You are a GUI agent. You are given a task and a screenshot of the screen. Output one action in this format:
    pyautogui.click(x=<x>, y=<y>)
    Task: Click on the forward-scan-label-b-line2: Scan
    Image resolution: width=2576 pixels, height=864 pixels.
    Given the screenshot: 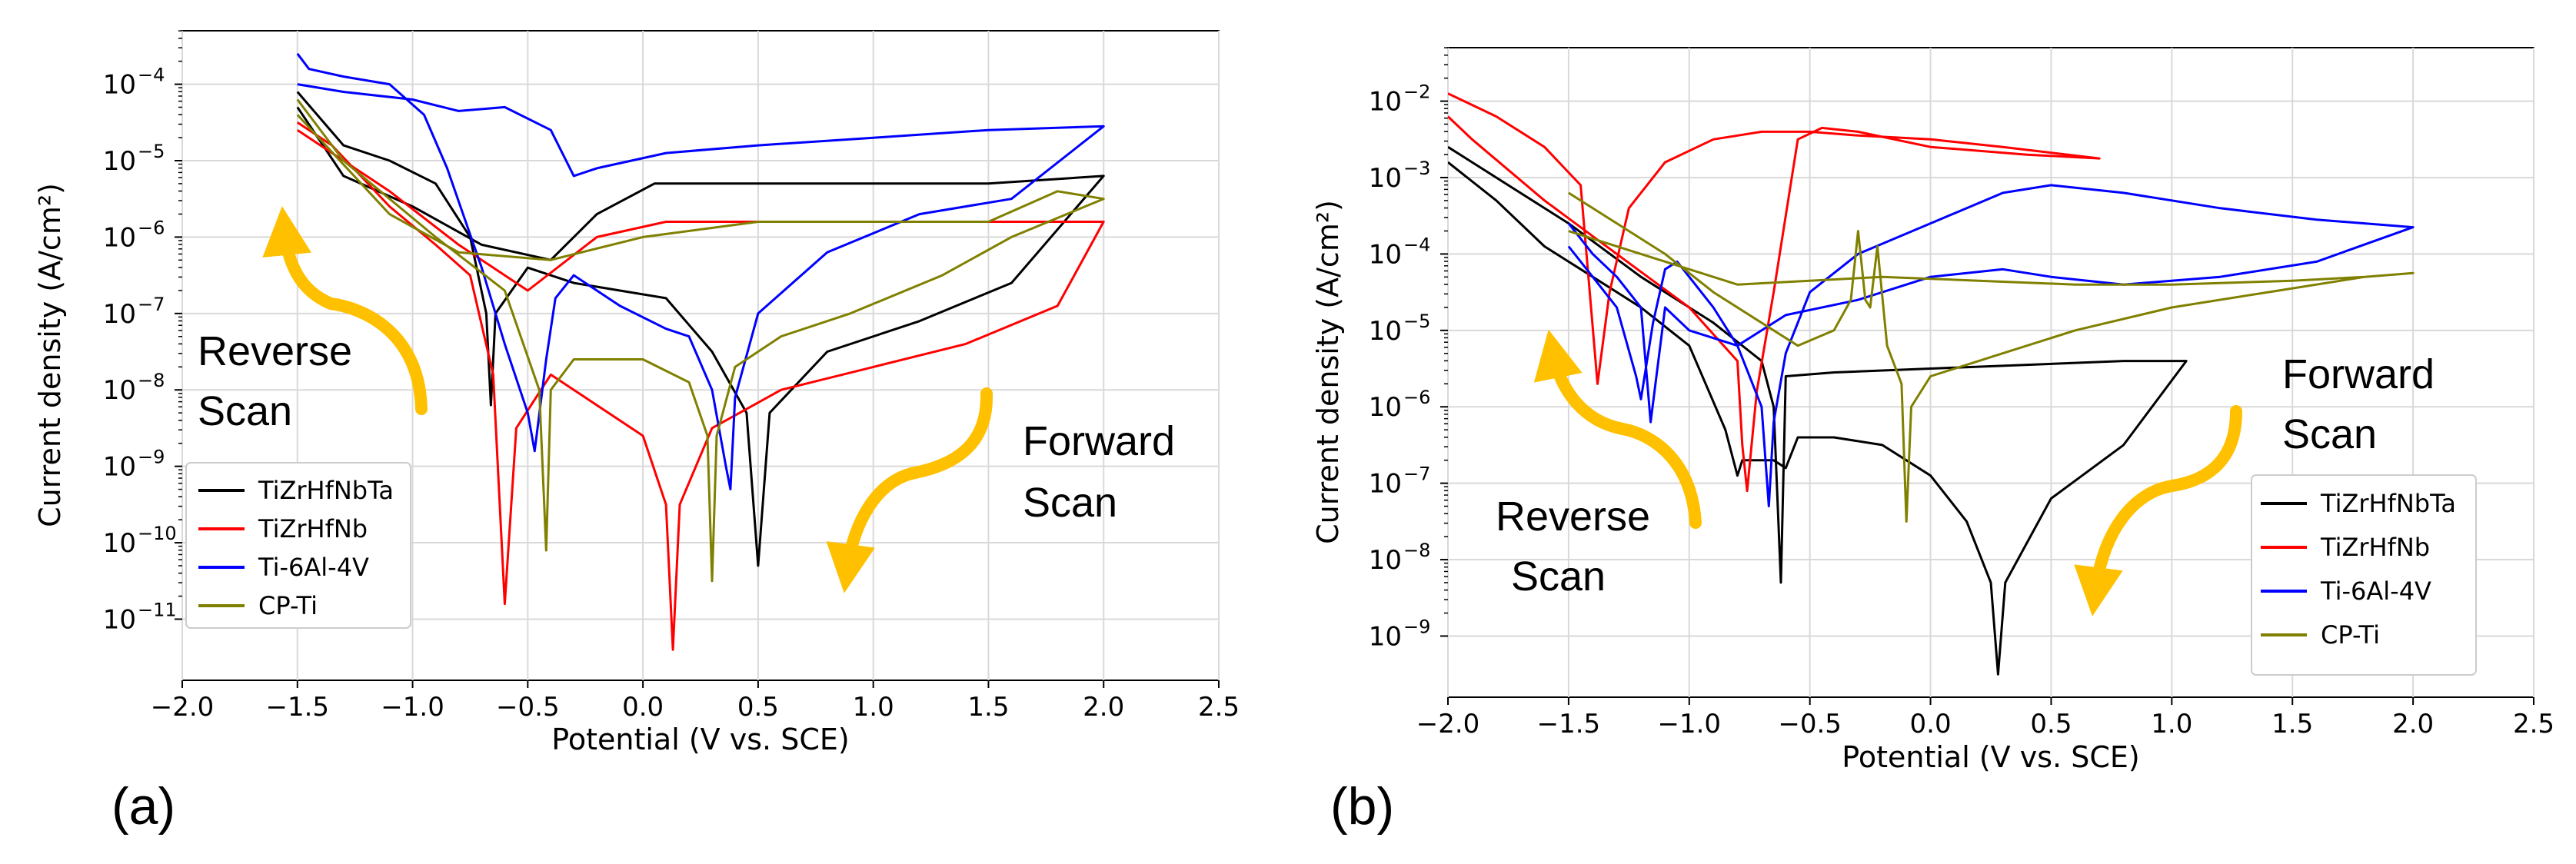 What is the action you would take?
    pyautogui.click(x=2329, y=434)
    